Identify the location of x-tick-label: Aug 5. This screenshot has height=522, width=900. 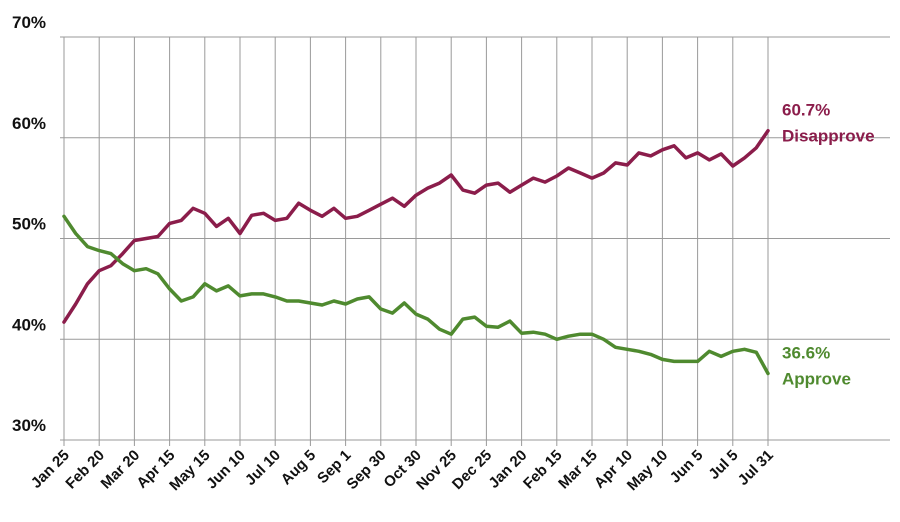
(298, 467).